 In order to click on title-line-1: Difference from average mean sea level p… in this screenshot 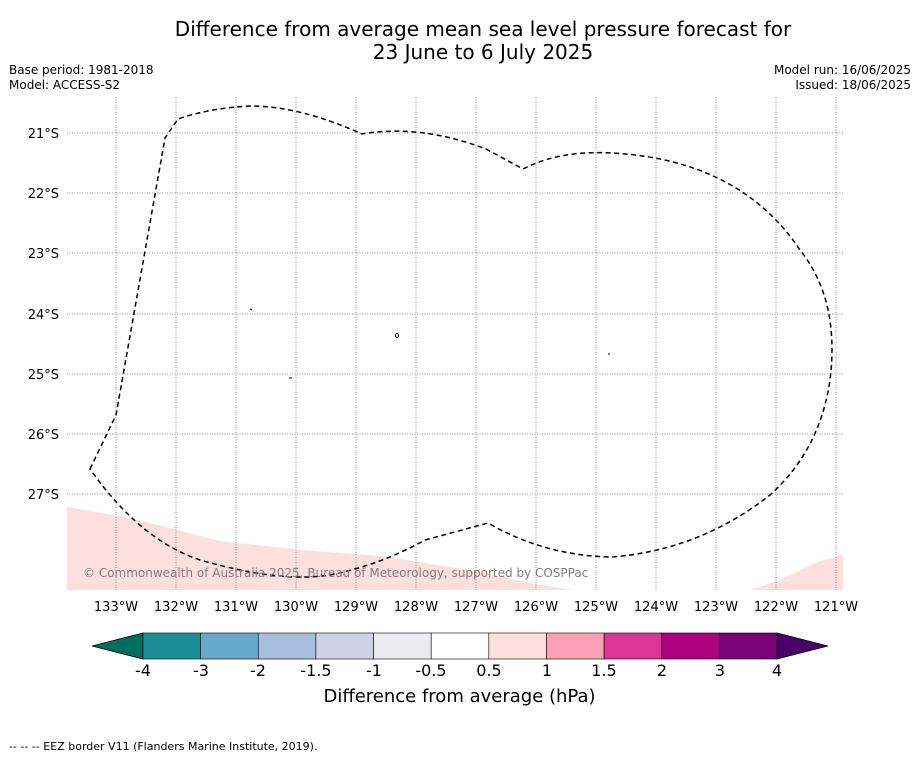, I will do `click(483, 29)`.